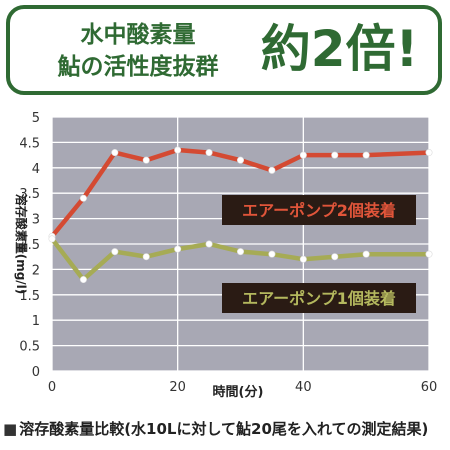 The height and width of the screenshot is (450, 450). Describe the element at coordinates (138, 35) in the screenshot. I see `headline-line-1: 水中酸素量` at that location.